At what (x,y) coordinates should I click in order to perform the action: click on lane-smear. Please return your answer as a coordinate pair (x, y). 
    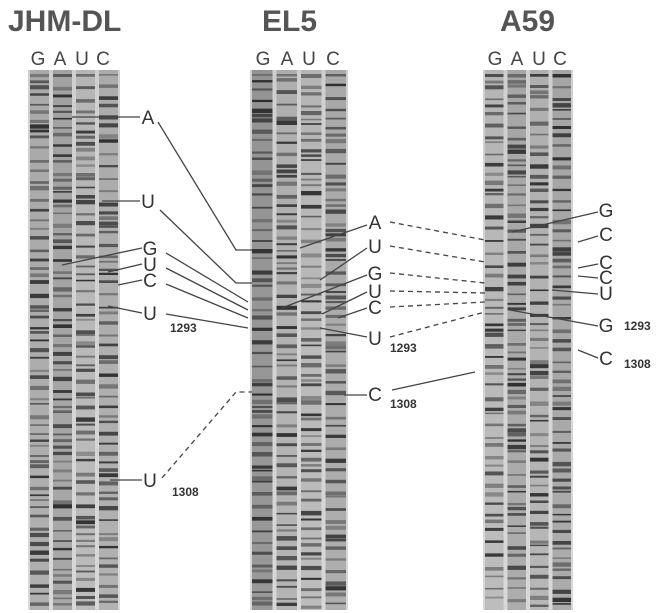
    Looking at the image, I should click on (262, 340).